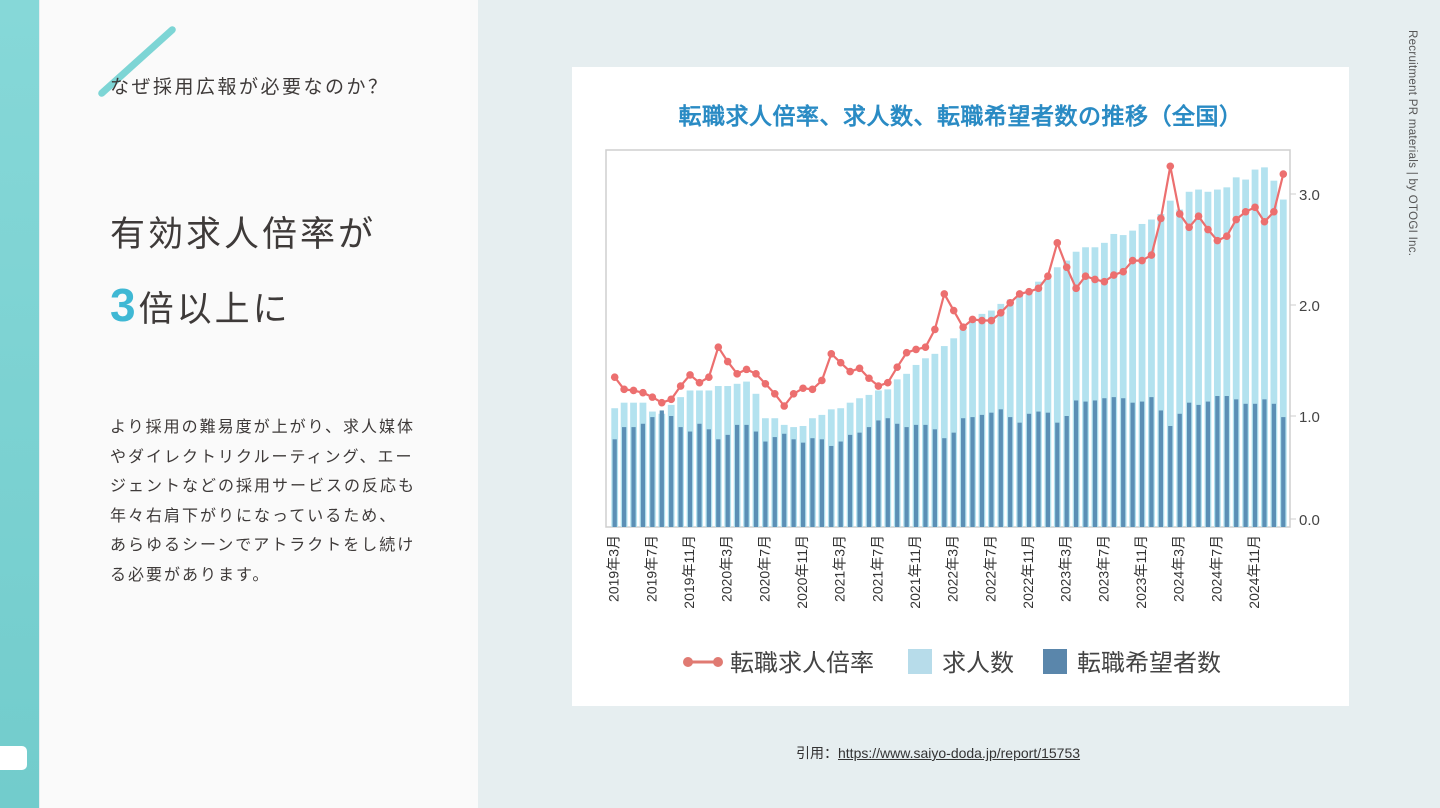 Image resolution: width=1440 pixels, height=808 pixels. What do you see at coordinates (13, 758) in the screenshot?
I see `page-tab-button` at bounding box center [13, 758].